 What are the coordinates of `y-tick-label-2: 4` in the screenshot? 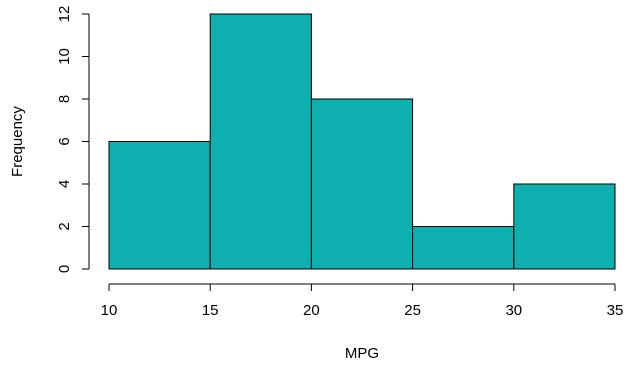 It's located at (64, 184).